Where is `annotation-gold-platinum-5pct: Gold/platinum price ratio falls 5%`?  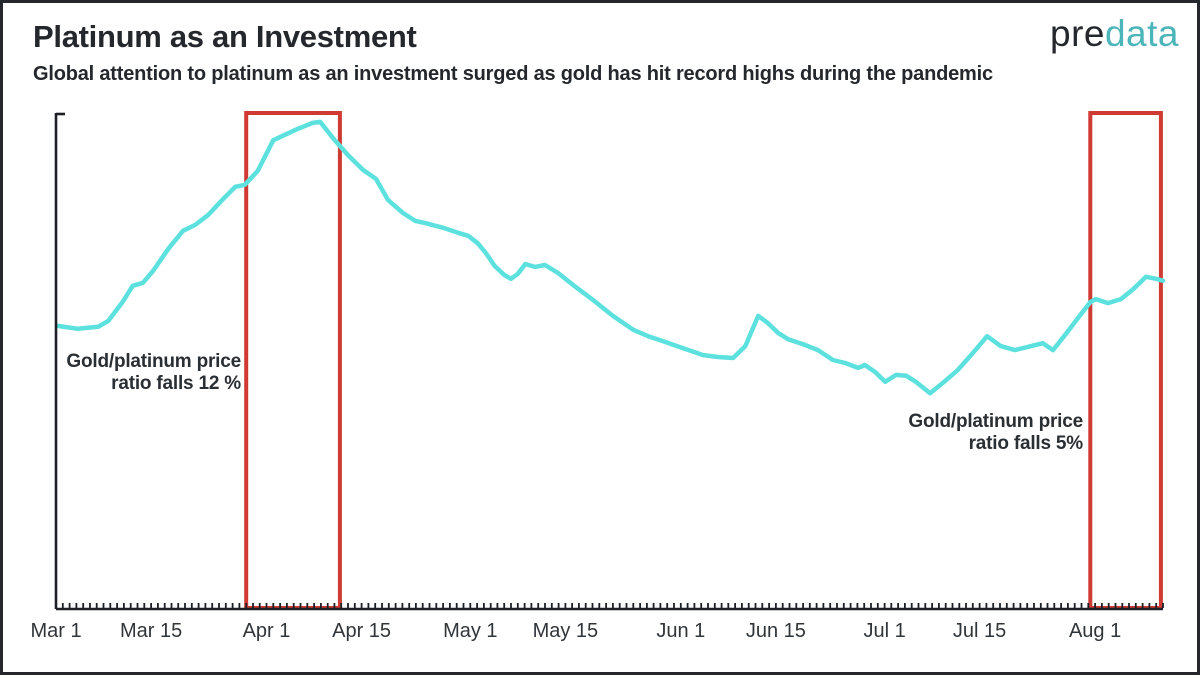 annotation-gold-platinum-5pct: Gold/platinum price ratio falls 5% is located at coordinates (978, 433).